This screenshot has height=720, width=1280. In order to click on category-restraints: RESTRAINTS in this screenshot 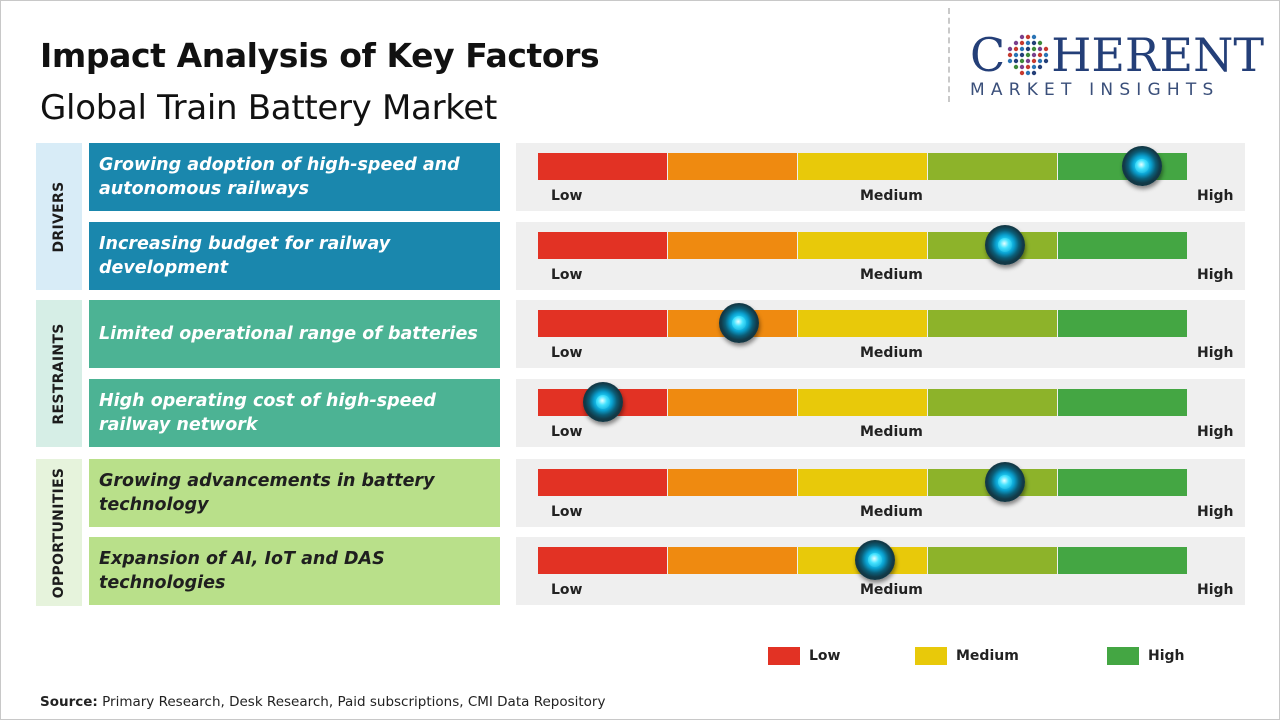, I will do `click(59, 373)`.